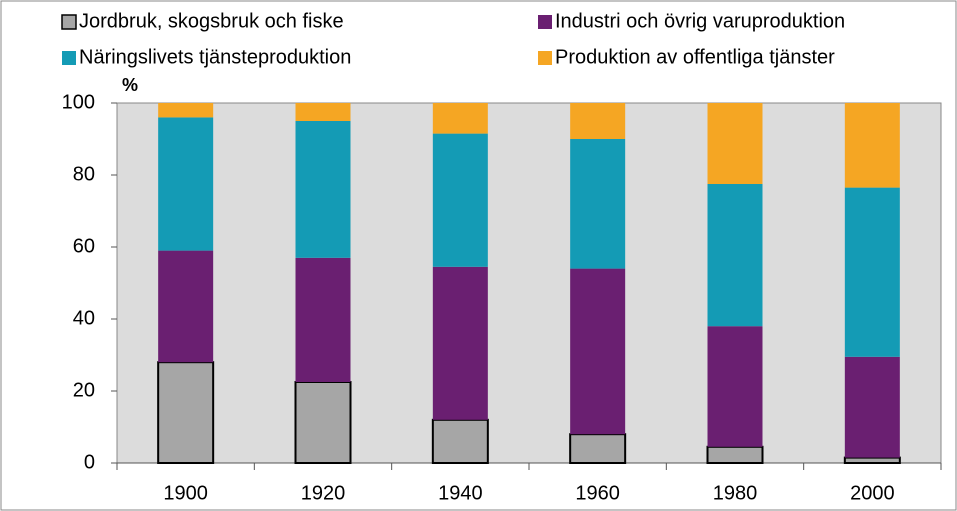 This screenshot has width=957, height=511. Describe the element at coordinates (460, 493) in the screenshot. I see `x-tick-label: 1940` at that location.